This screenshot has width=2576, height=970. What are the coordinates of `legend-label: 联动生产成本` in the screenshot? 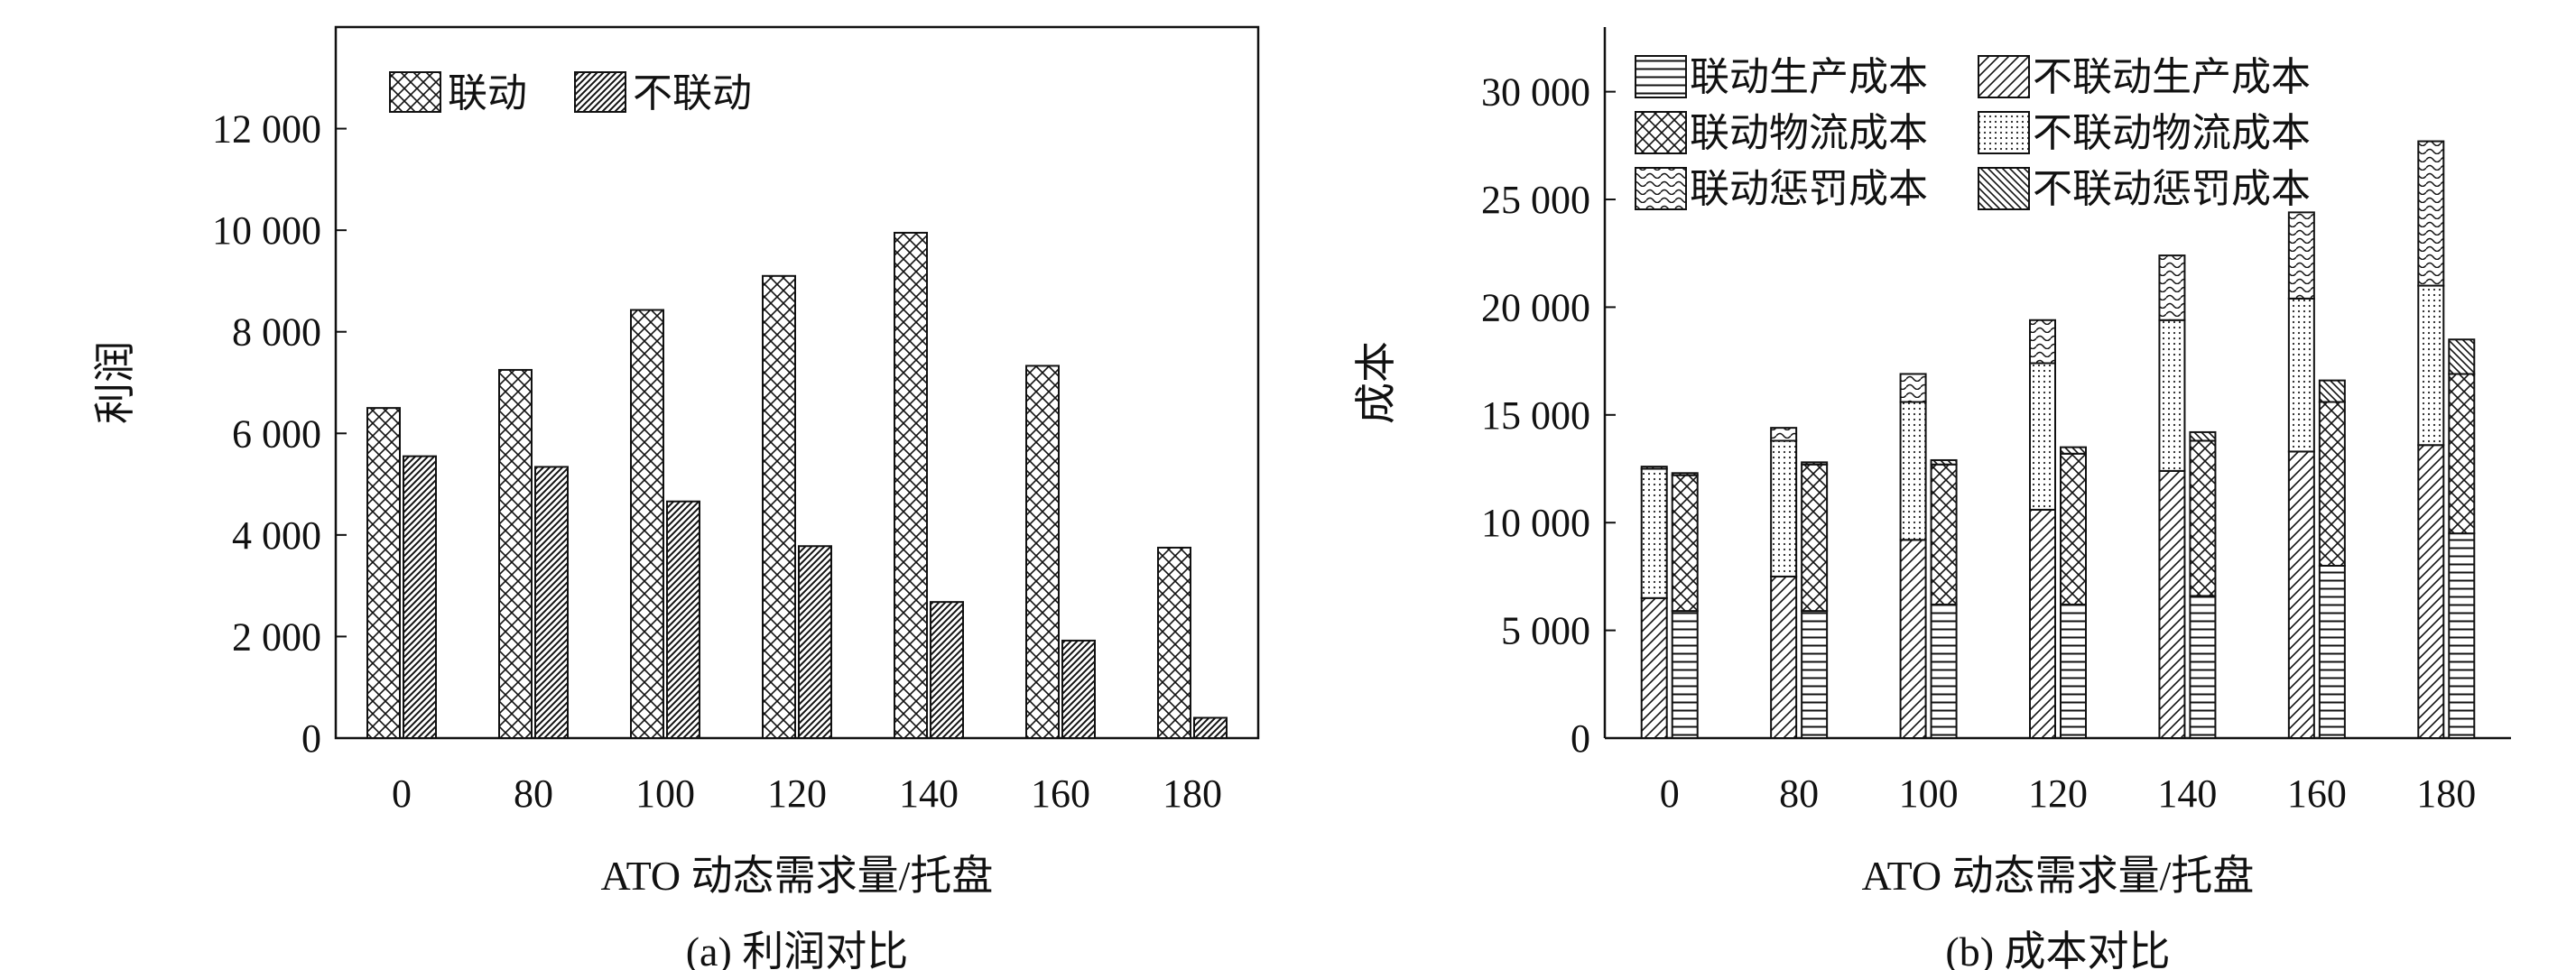 It's located at (1809, 77).